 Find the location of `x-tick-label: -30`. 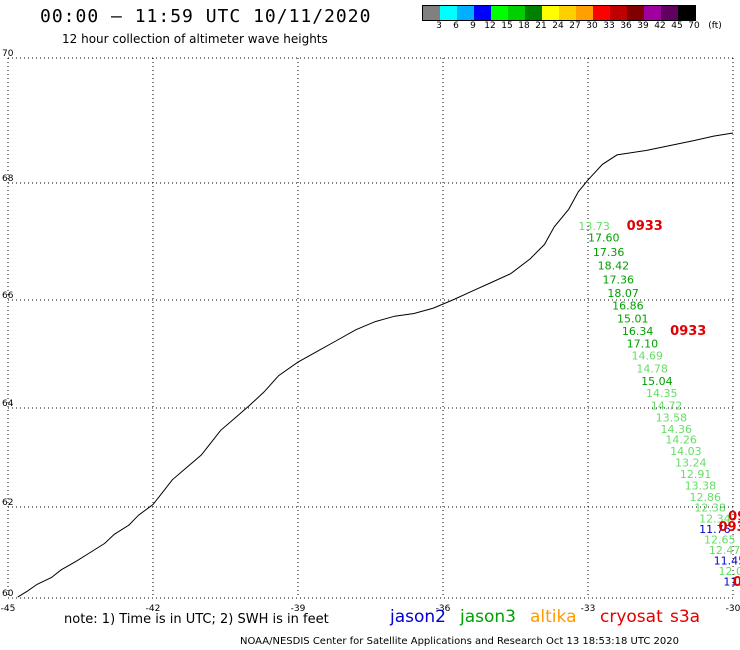

x-tick-label: -30 is located at coordinates (733, 609).